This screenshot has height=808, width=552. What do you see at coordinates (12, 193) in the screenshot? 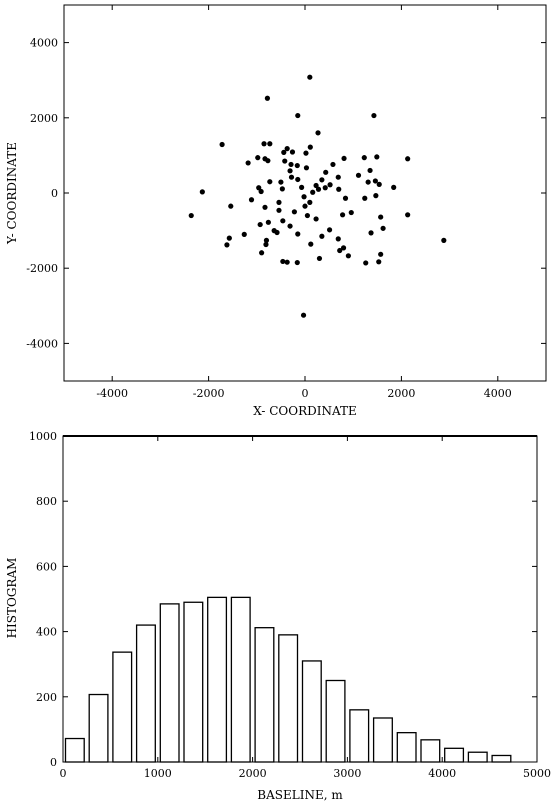
I see `scatter-y-axis-title: Y- COORDINATE` at bounding box center [12, 193].